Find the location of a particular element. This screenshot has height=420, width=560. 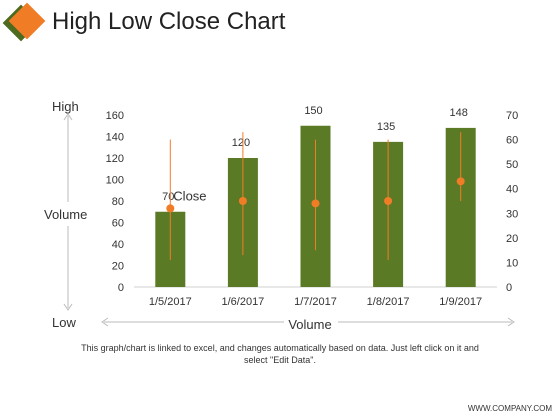

x-arrow-right-head is located at coordinates (511, 322).